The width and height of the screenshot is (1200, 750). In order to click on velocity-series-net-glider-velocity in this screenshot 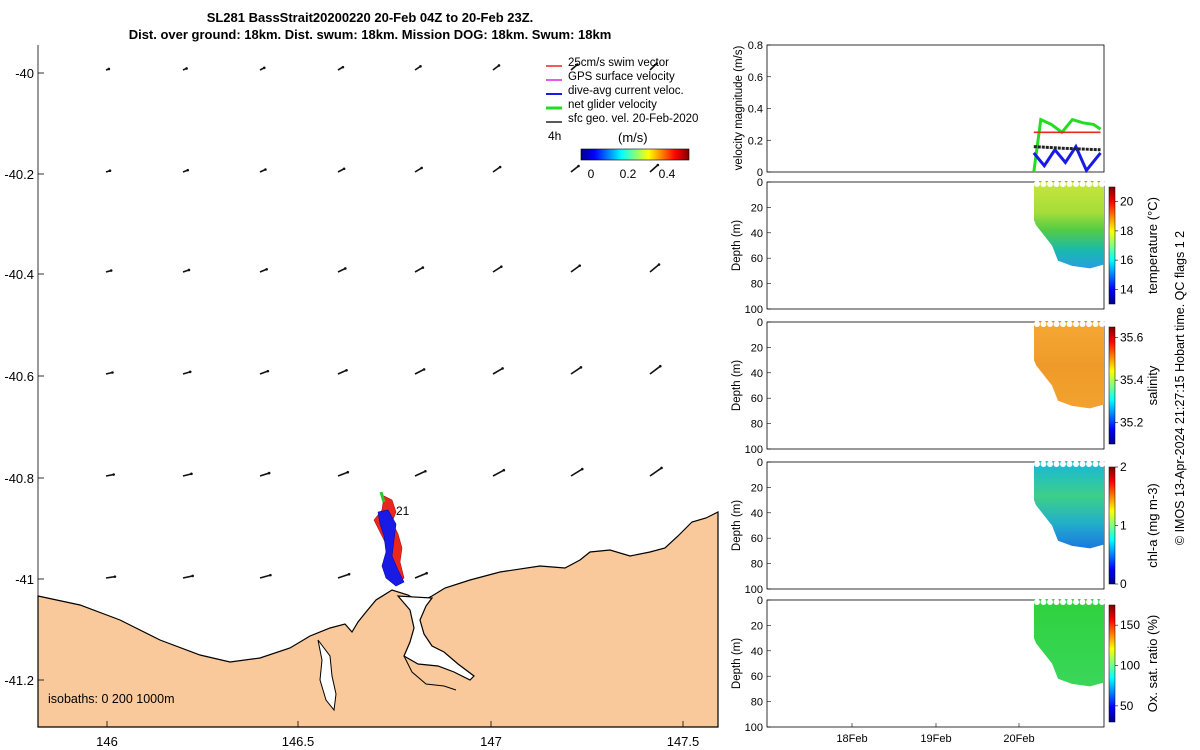, I will do `click(1067, 145)`.